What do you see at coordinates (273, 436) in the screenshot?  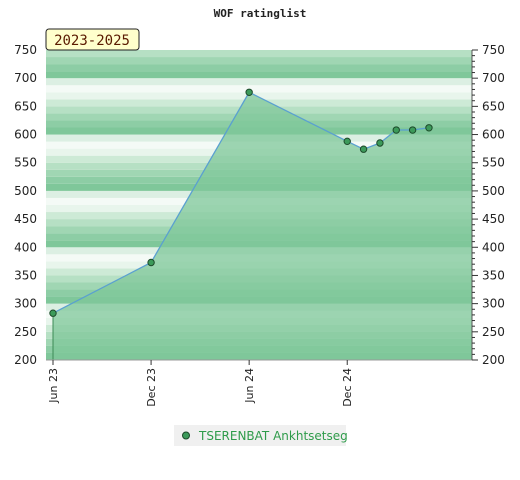 I see `legend-series-name: TSERENBAT Ankhtsetseg` at bounding box center [273, 436].